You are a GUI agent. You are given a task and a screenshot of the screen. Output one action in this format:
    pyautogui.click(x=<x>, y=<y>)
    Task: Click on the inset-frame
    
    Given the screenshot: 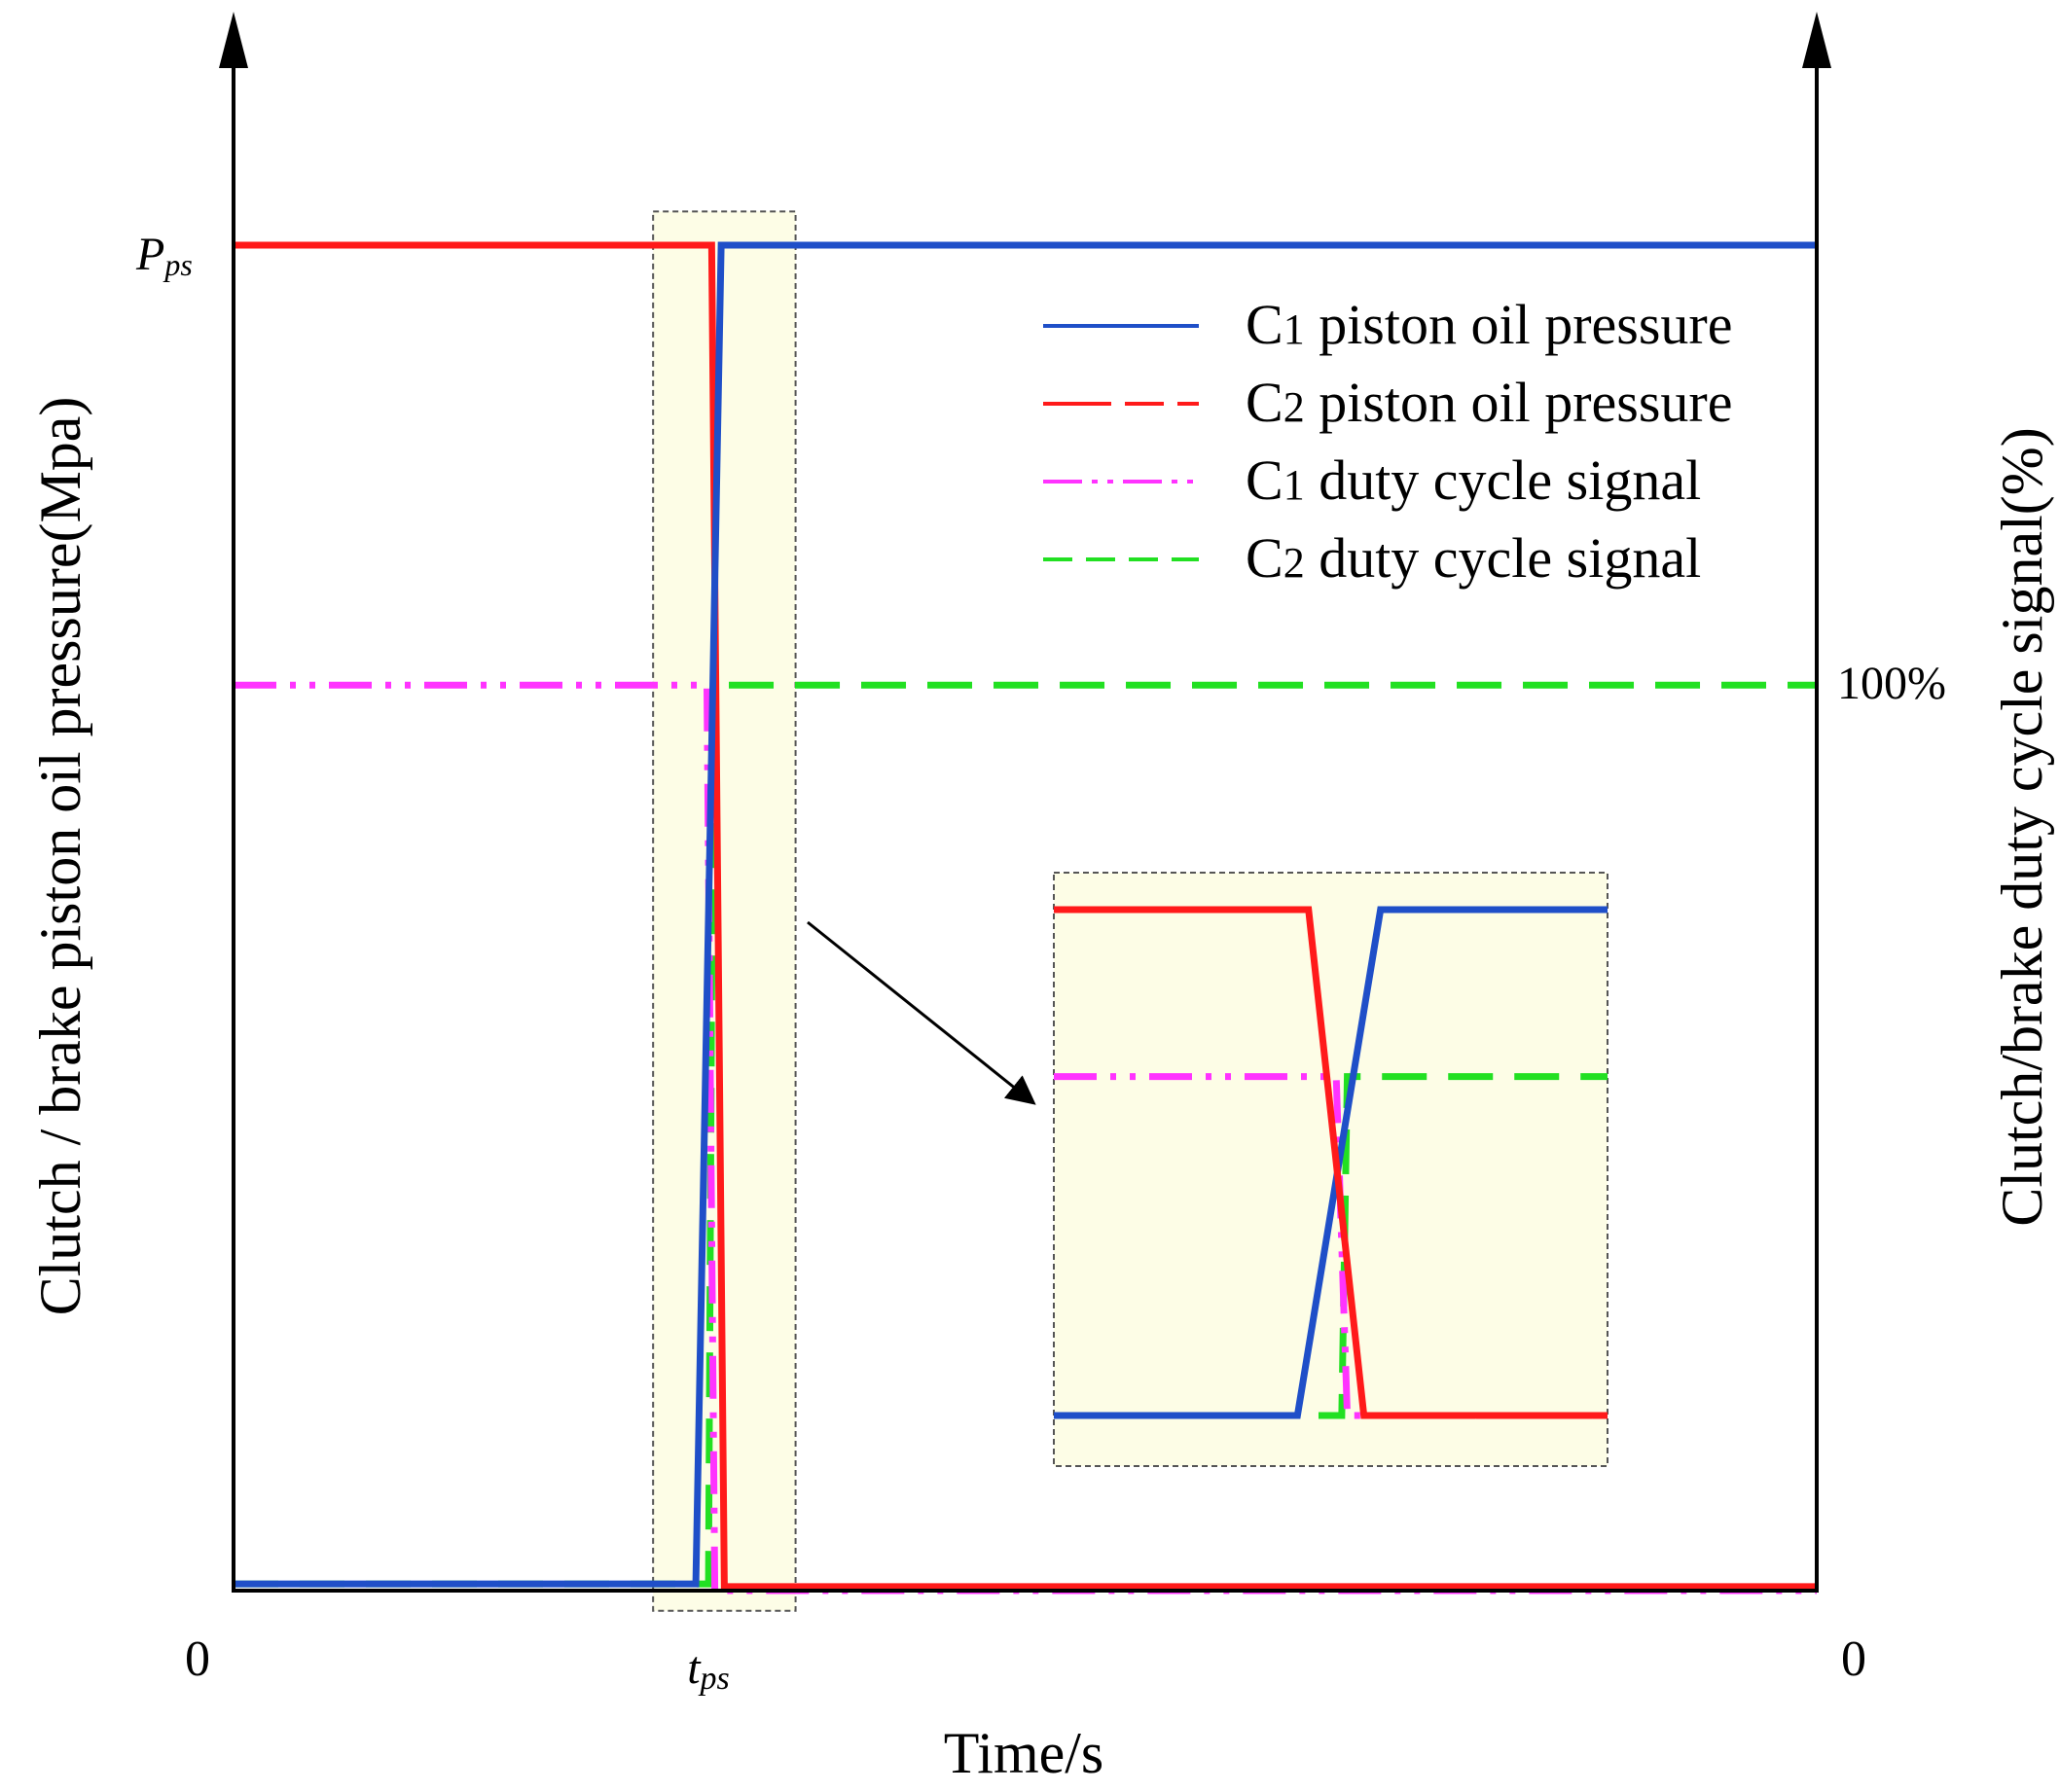 What is the action you would take?
    pyautogui.click(x=1330, y=1170)
    